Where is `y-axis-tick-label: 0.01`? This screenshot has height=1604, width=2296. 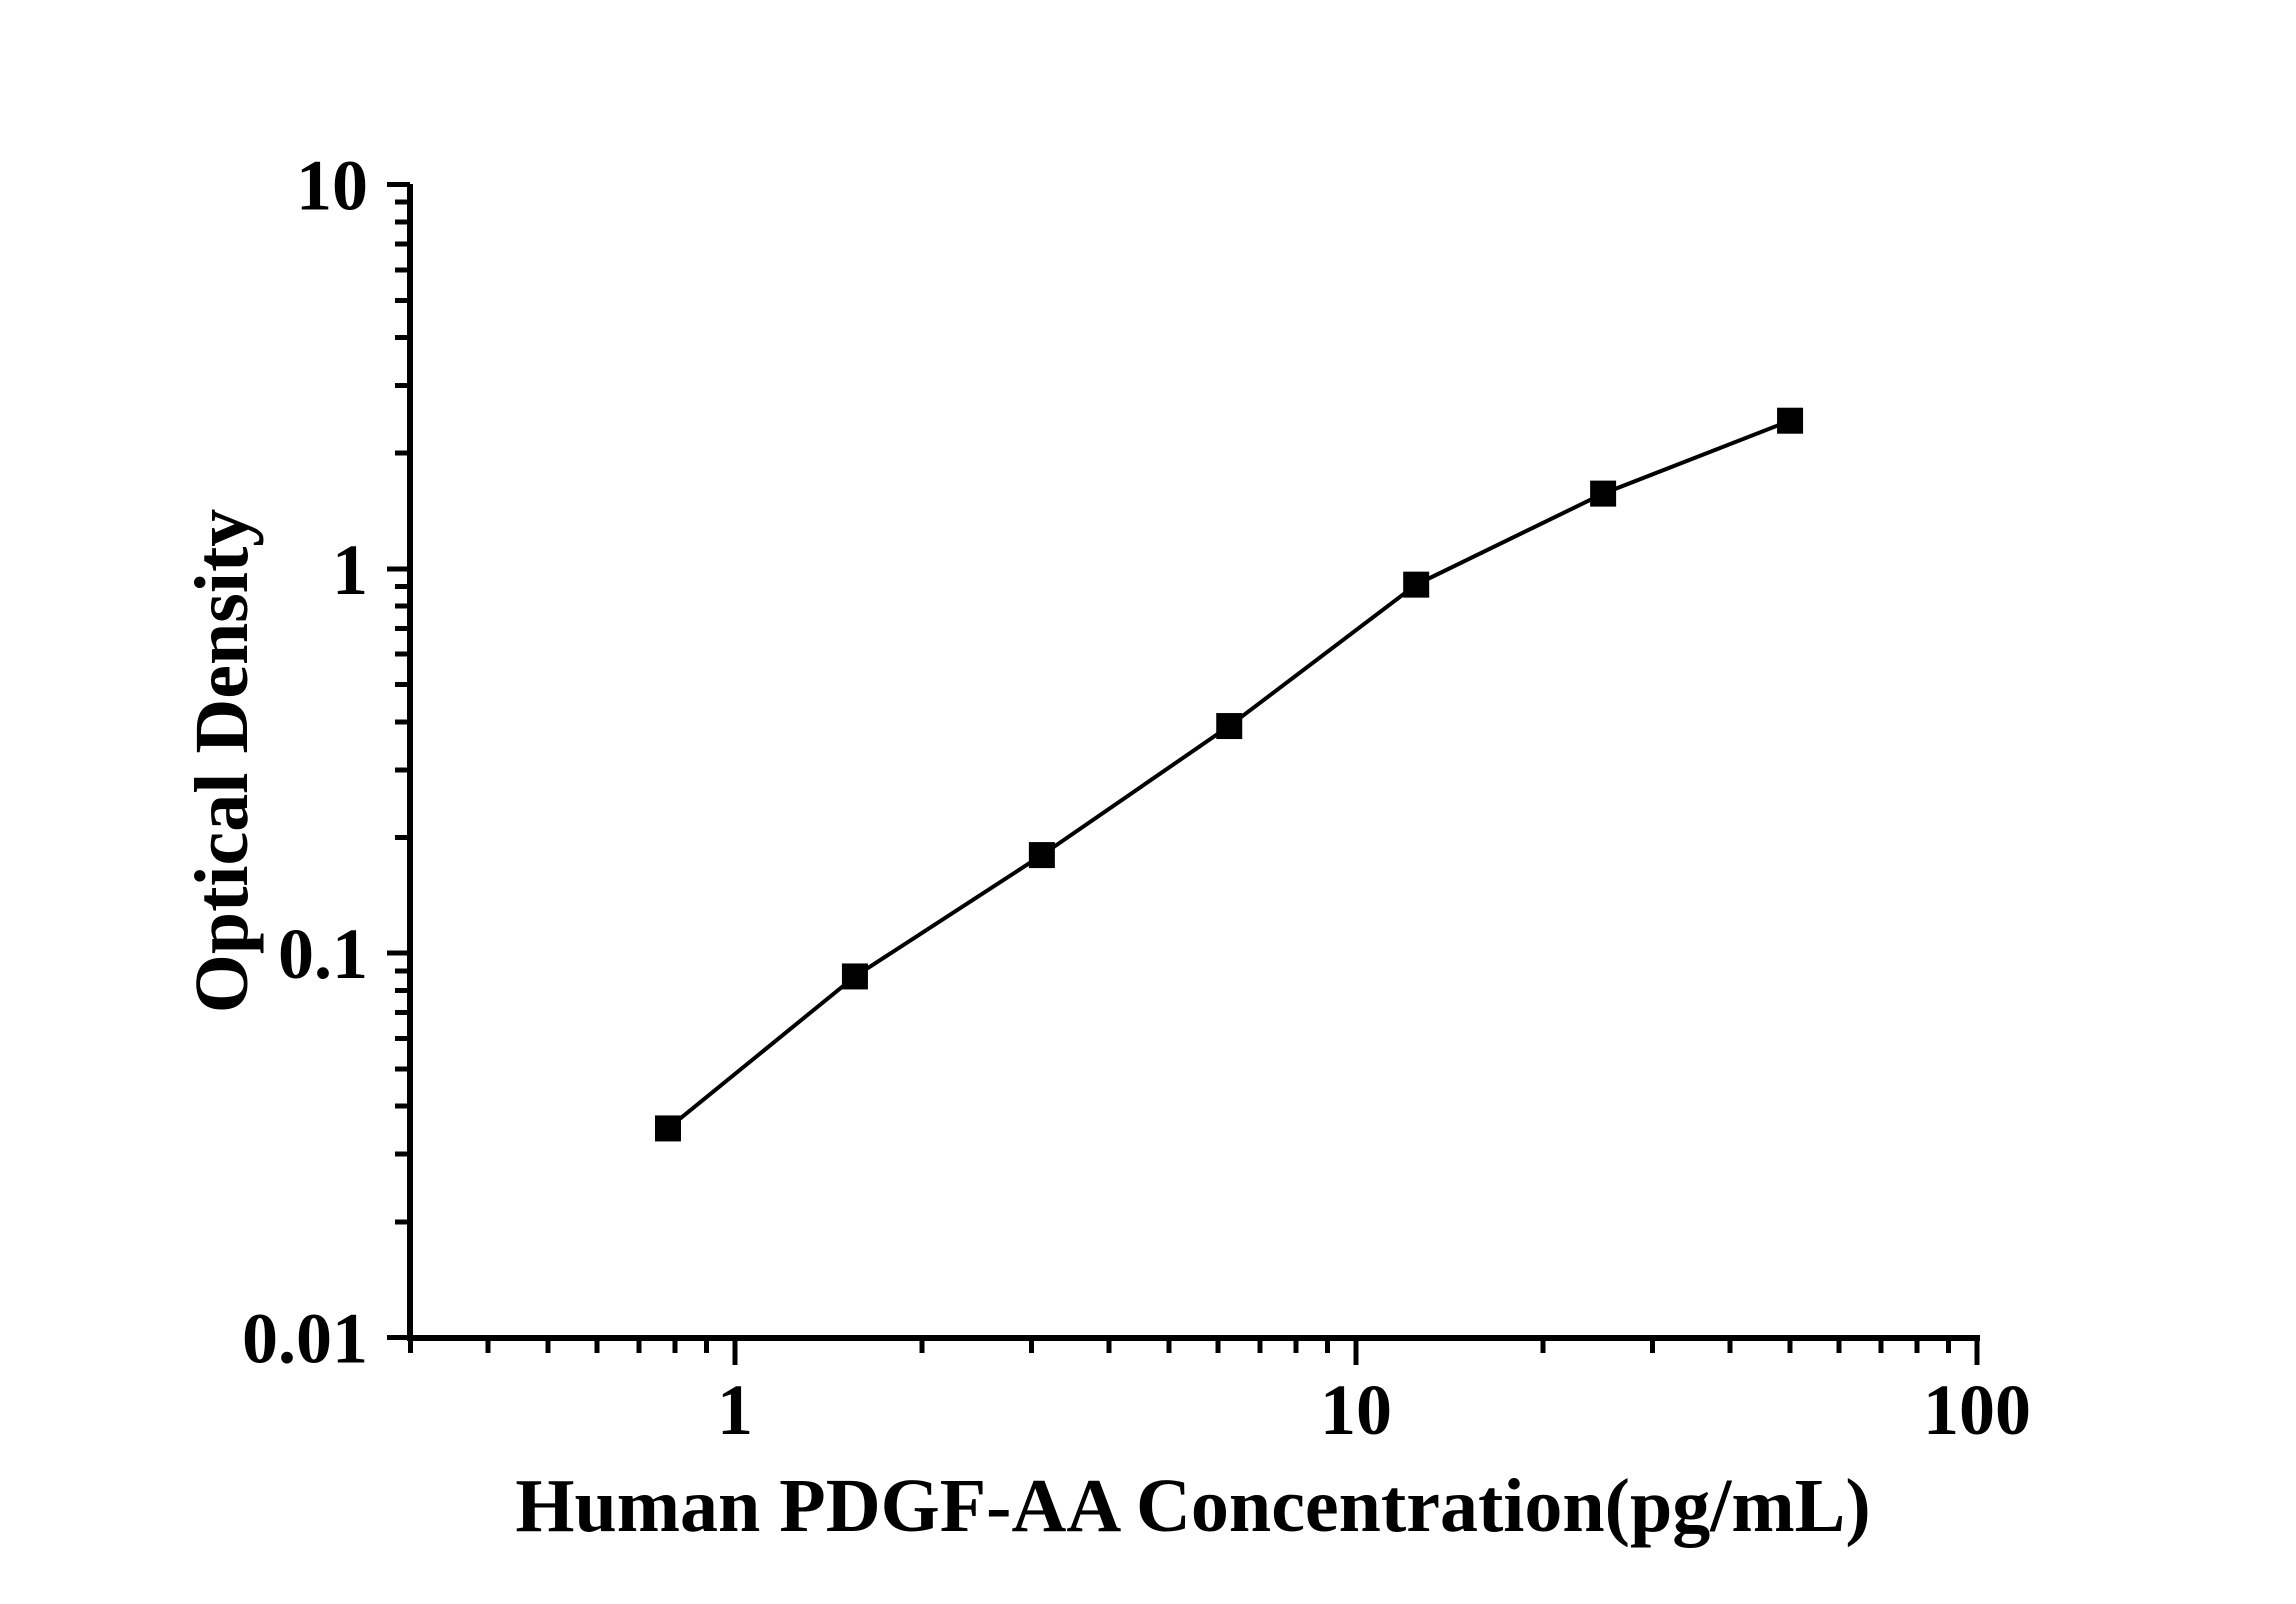
y-axis-tick-label: 0.01 is located at coordinates (305, 1339).